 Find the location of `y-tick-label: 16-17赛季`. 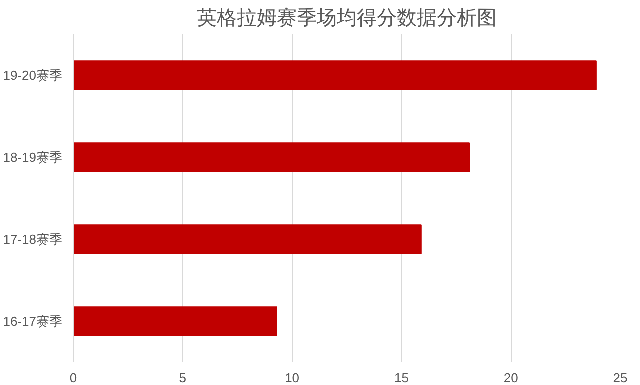

y-tick-label: 16-17赛季 is located at coordinates (32, 321).